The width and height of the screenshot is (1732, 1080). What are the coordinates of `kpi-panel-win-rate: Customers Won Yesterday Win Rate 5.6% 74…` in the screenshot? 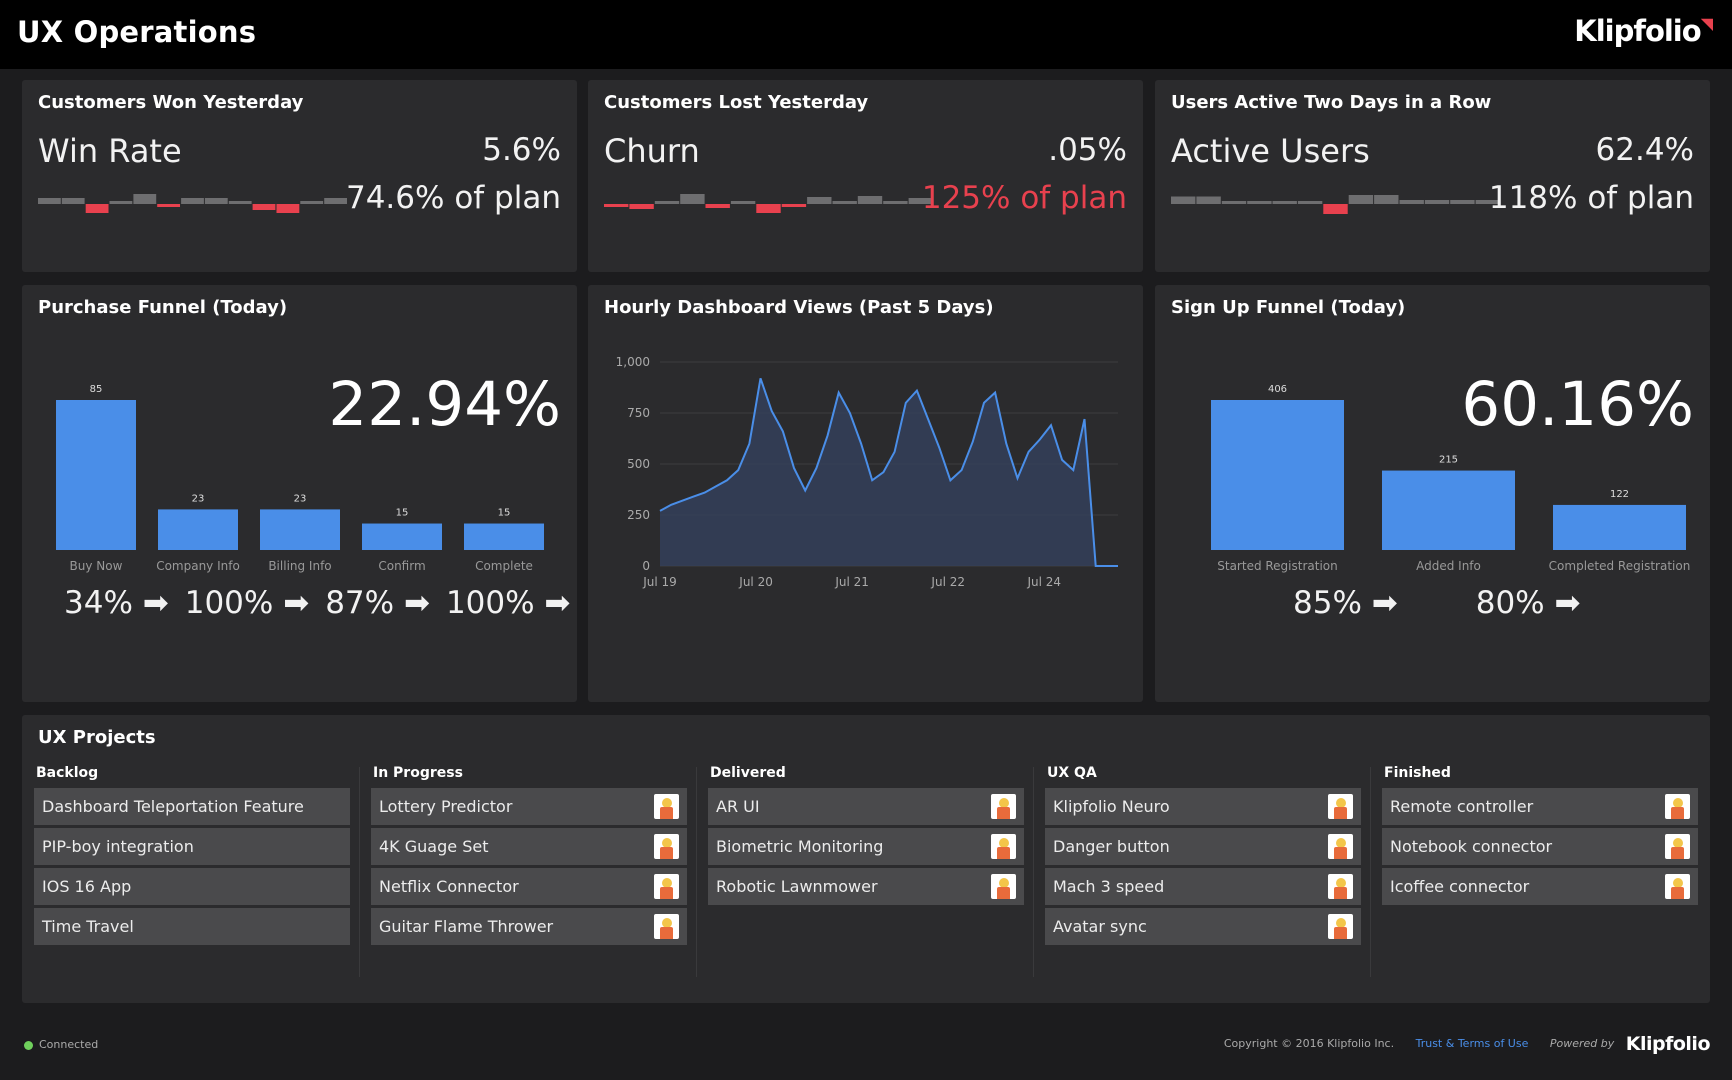 It's located at (299, 176).